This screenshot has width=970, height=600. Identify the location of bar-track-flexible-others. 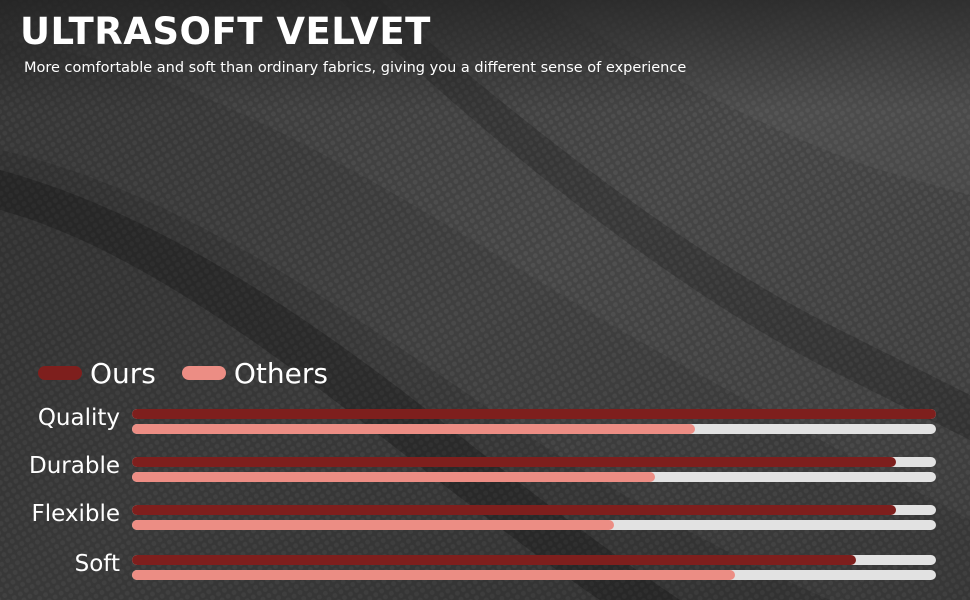
(534, 525).